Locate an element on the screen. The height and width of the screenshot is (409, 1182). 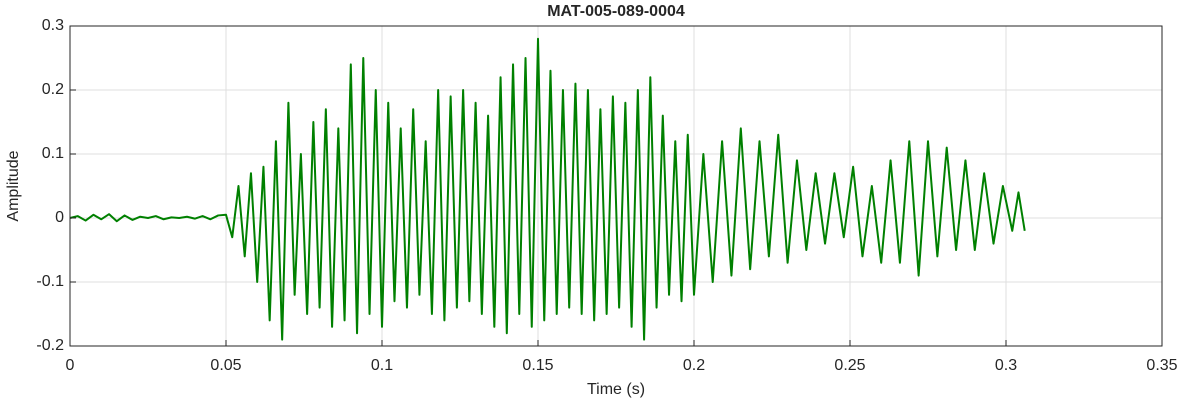
y-axis-label: Amplitude is located at coordinates (13, 185).